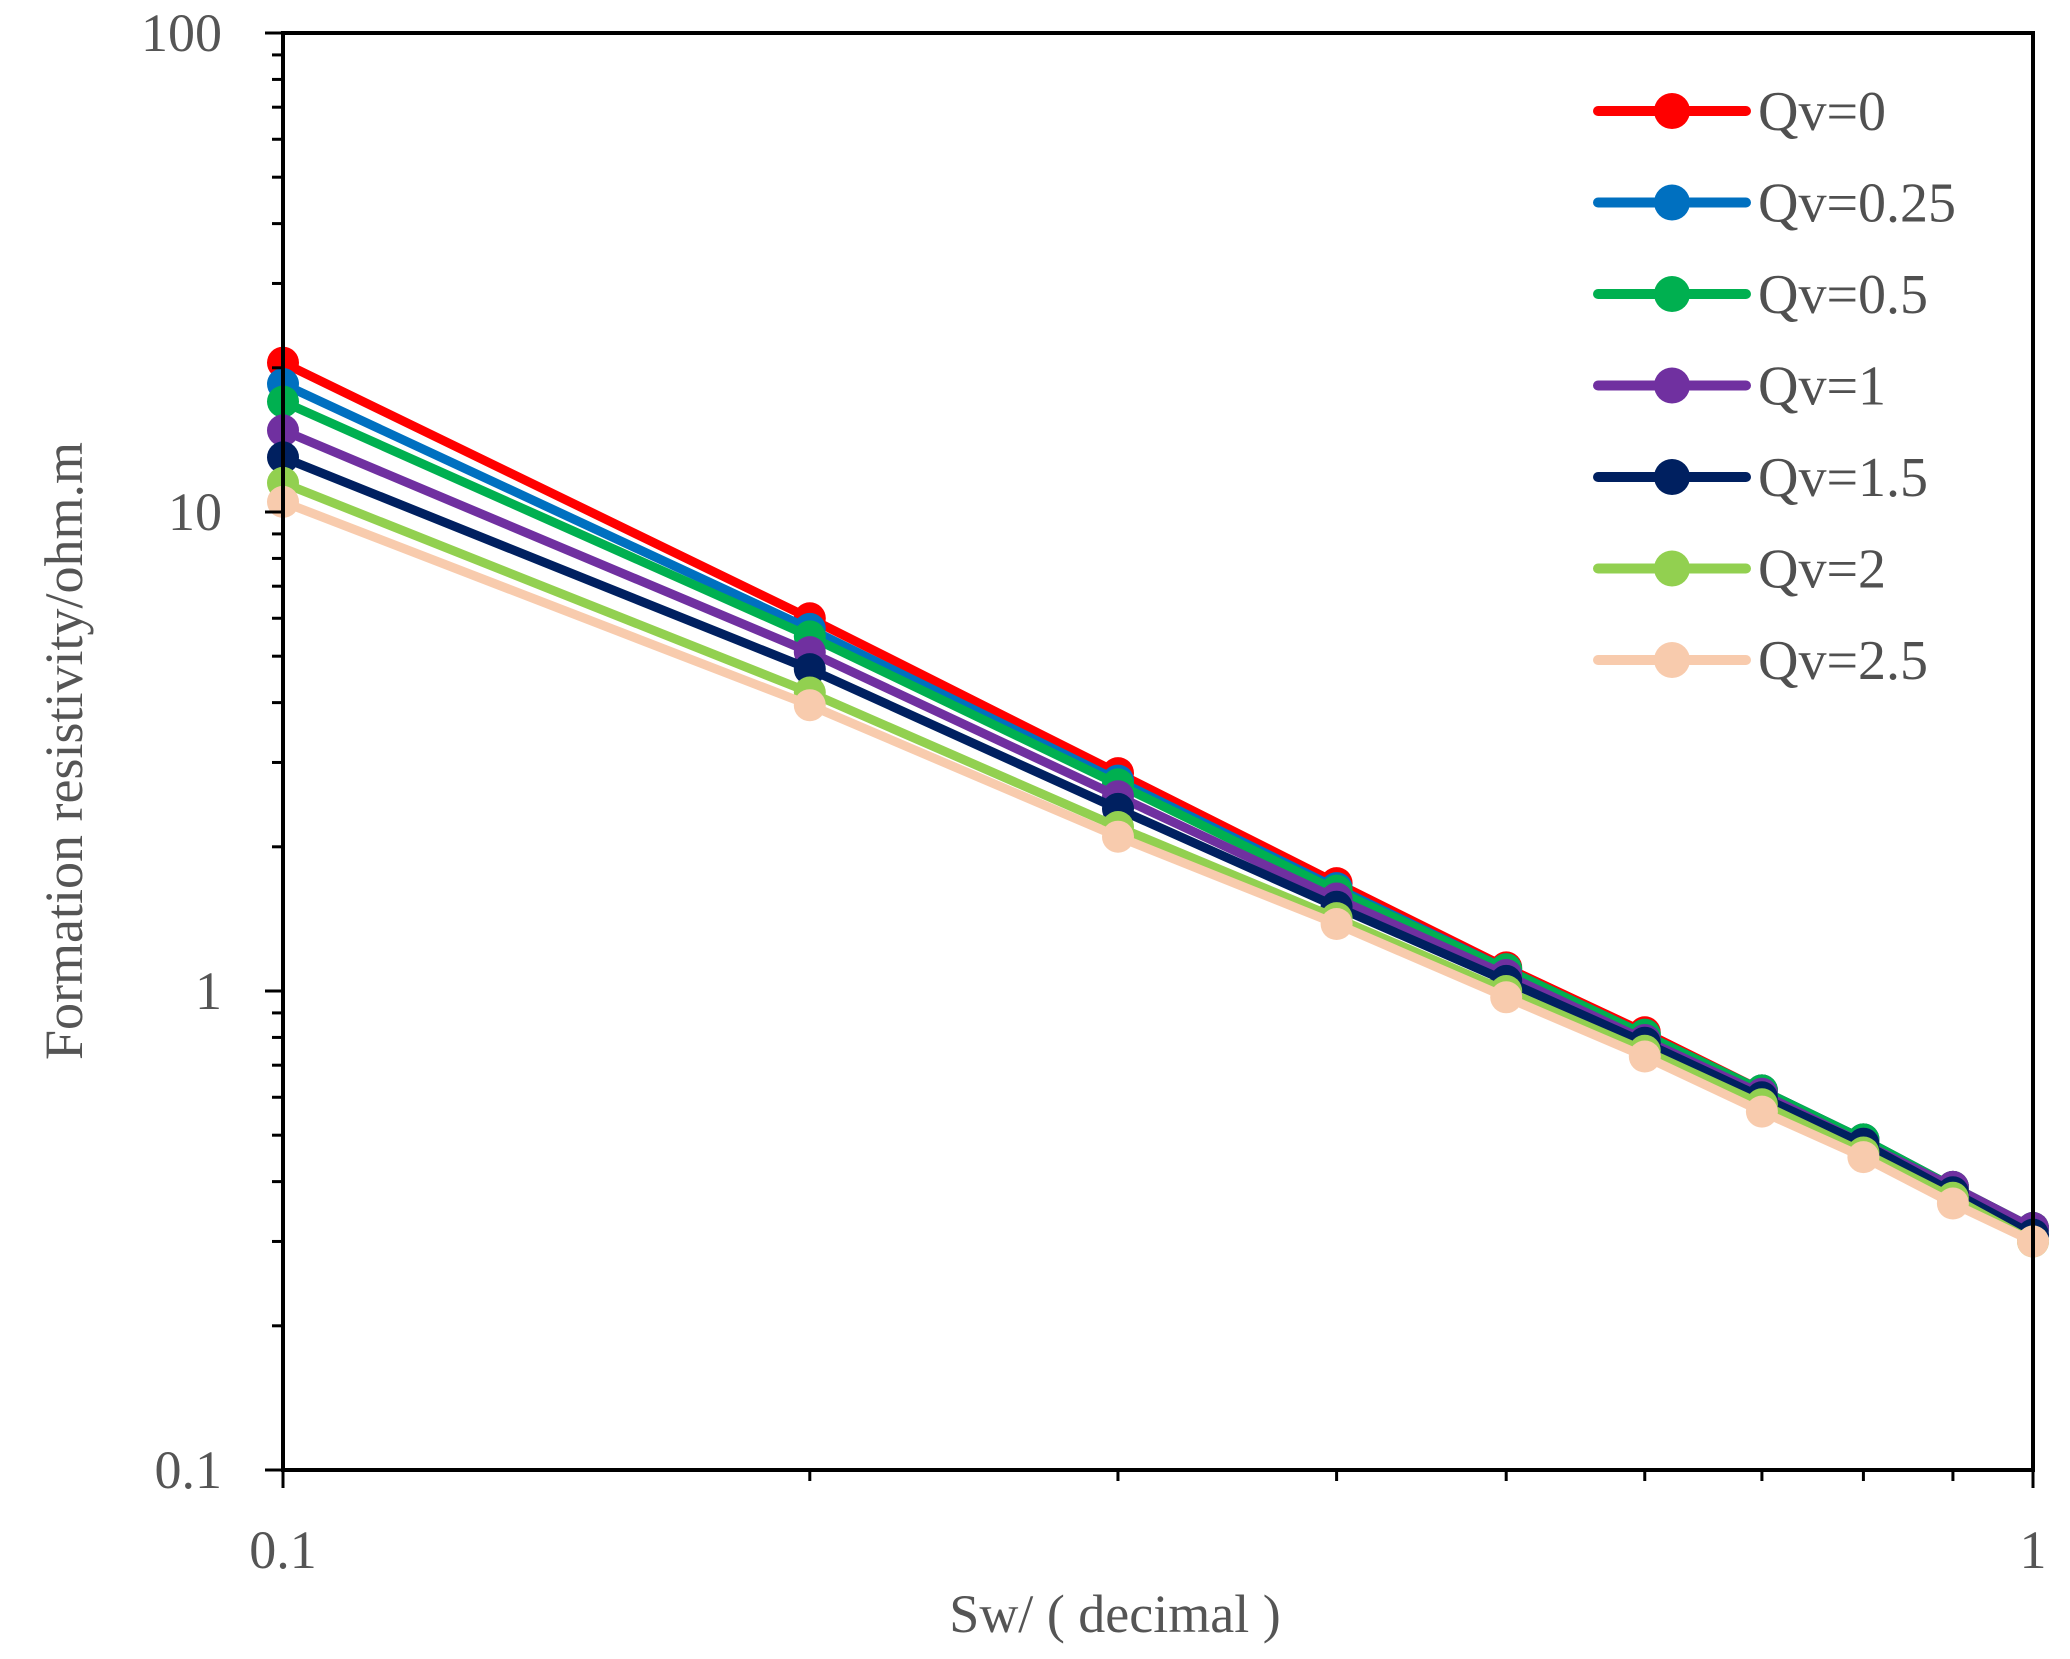 This screenshot has width=2070, height=1659. Describe the element at coordinates (1843, 295) in the screenshot. I see `legend-label: Qv=0.5` at that location.